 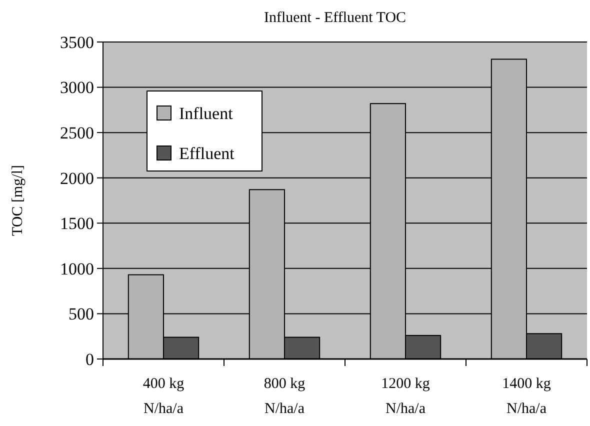 What do you see at coordinates (527, 396) in the screenshot?
I see `x-tick-label: 1400 kg N/ha/a` at bounding box center [527, 396].